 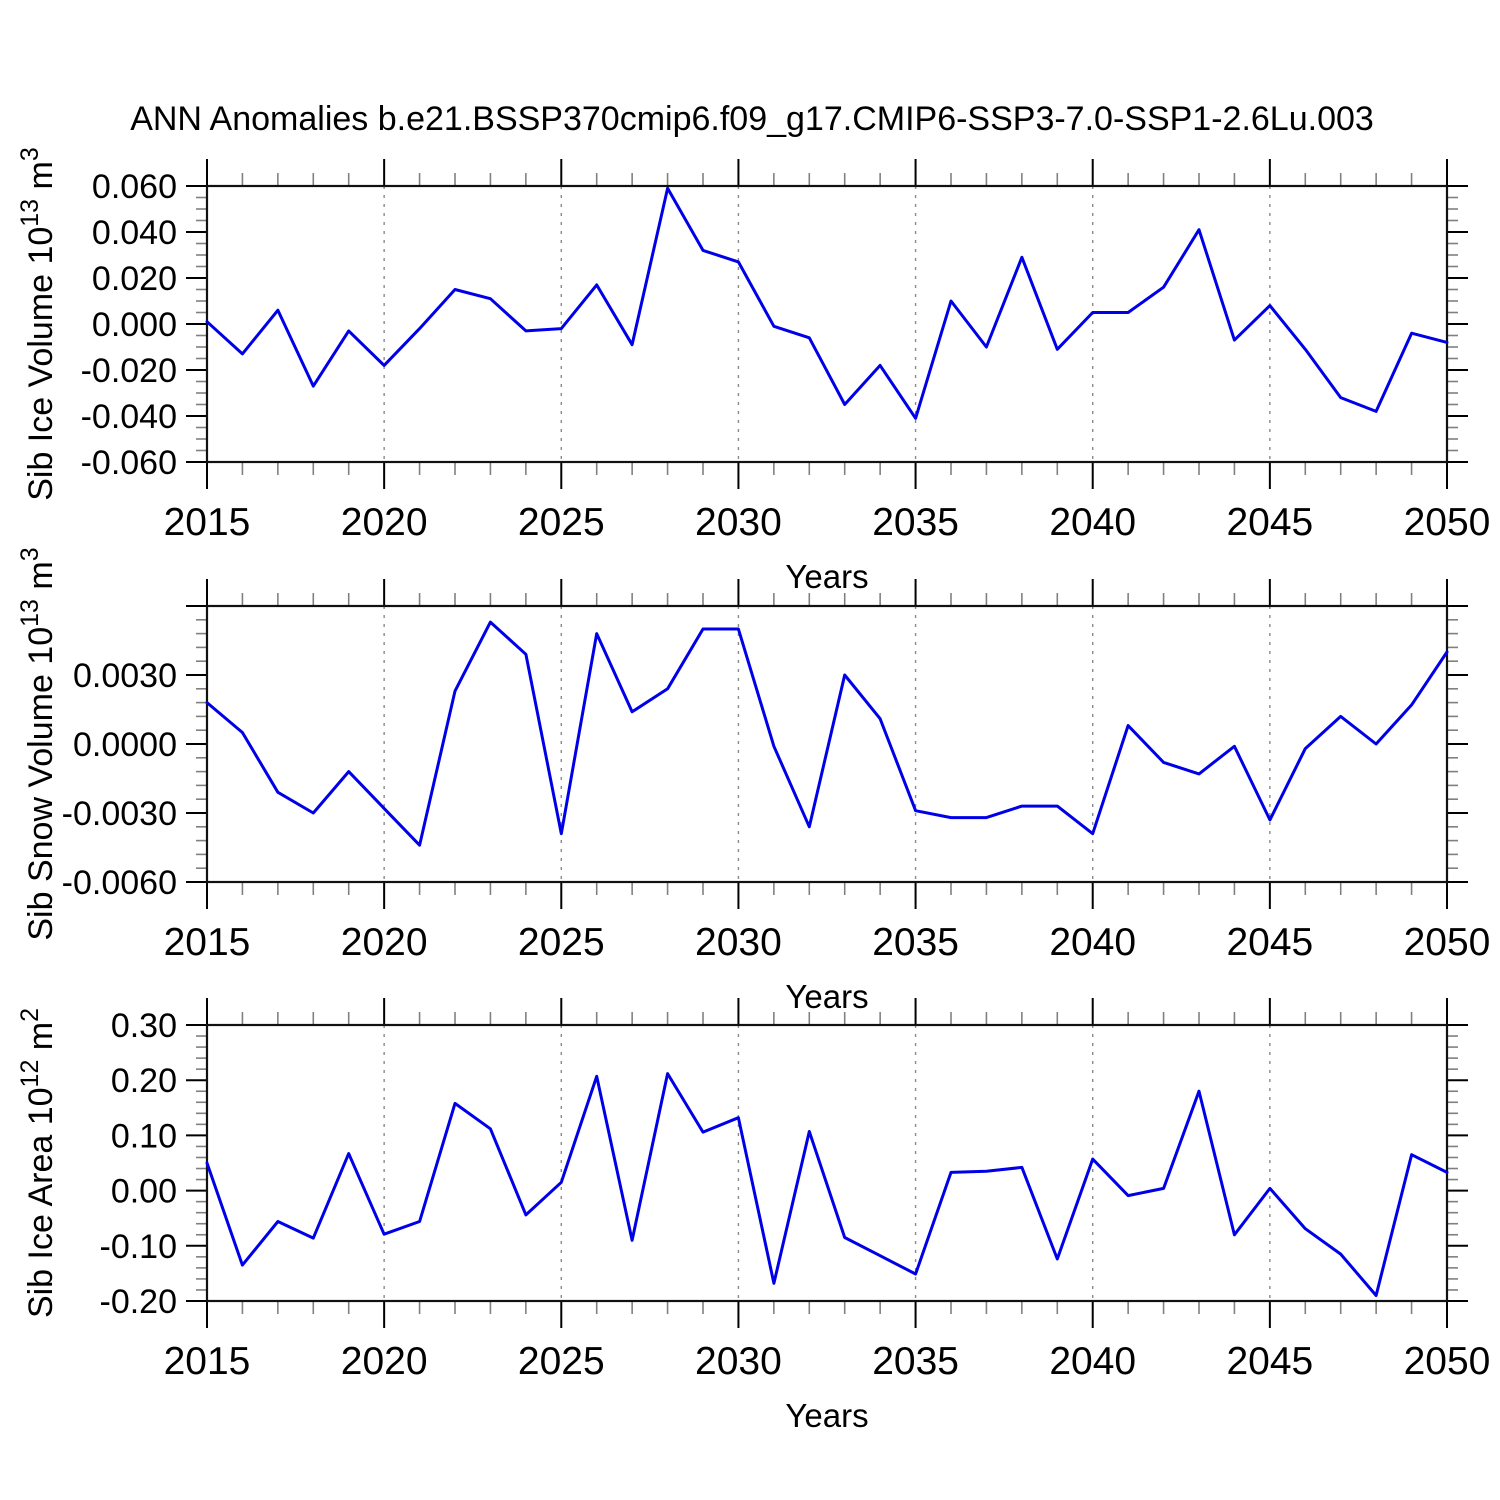 What do you see at coordinates (134, 325) in the screenshot?
I see `y-tick-label: 0.000` at bounding box center [134, 325].